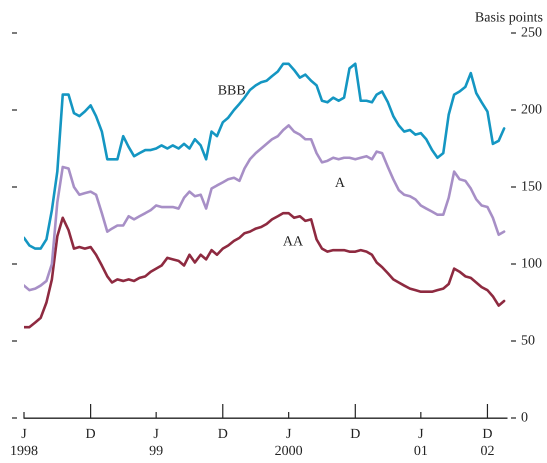  Describe the element at coordinates (531, 264) in the screenshot. I see `y-tick-label: 100` at that location.